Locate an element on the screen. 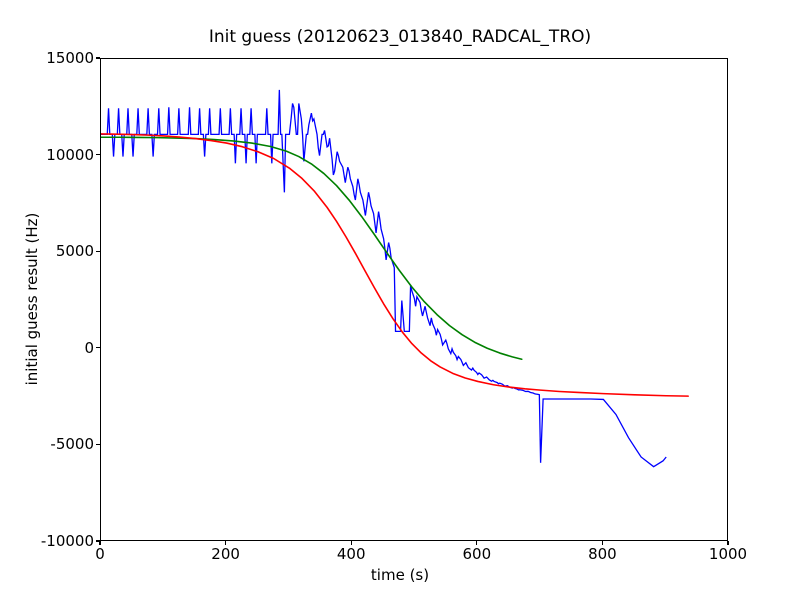 This screenshot has height=600, width=800. y-tick-label: 5000 is located at coordinates (74, 251).